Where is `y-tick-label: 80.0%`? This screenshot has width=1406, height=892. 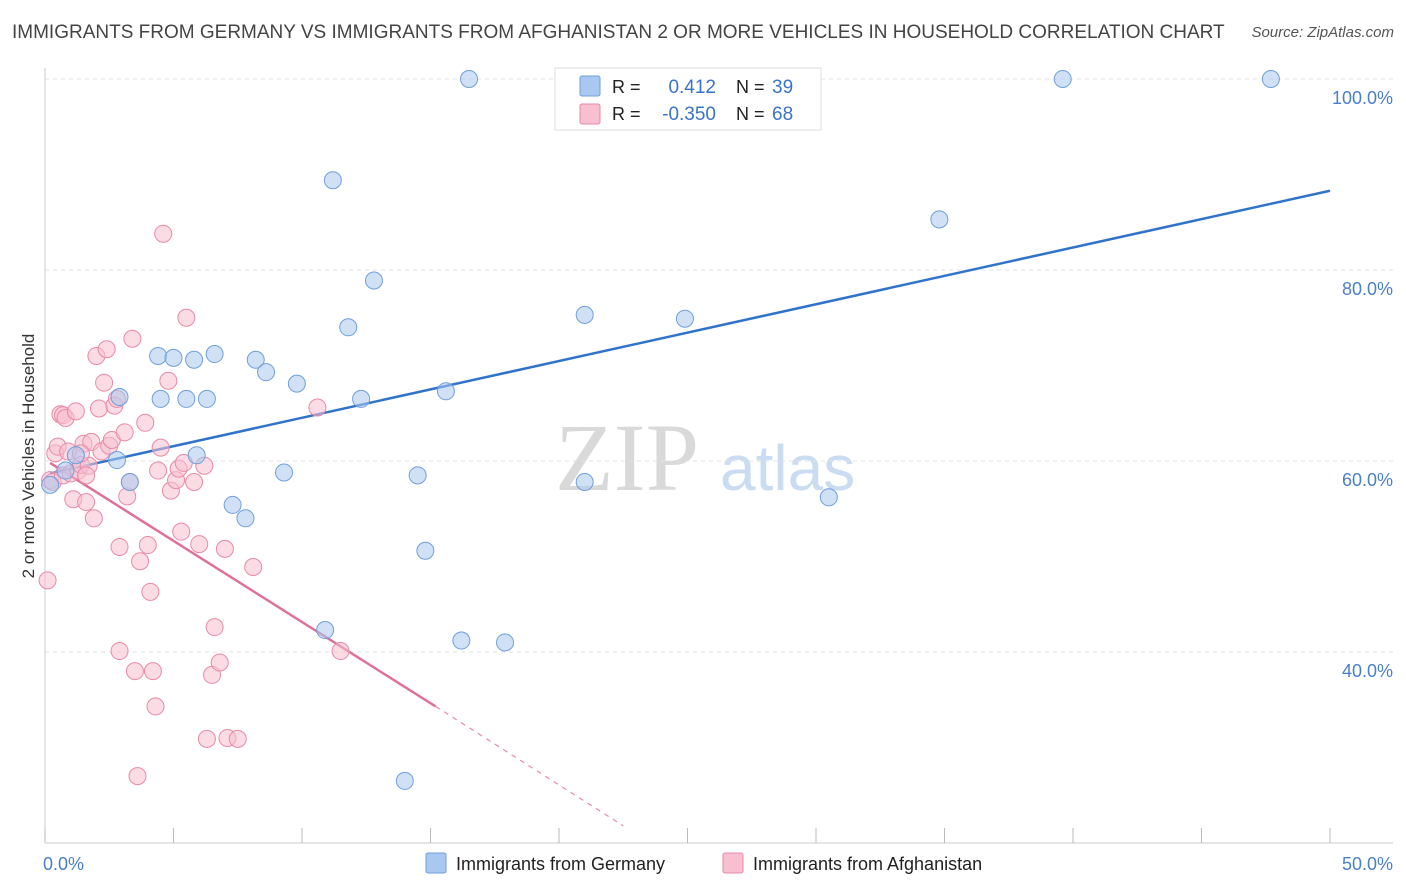
y-tick-label: 80.0% is located at coordinates (1367, 289).